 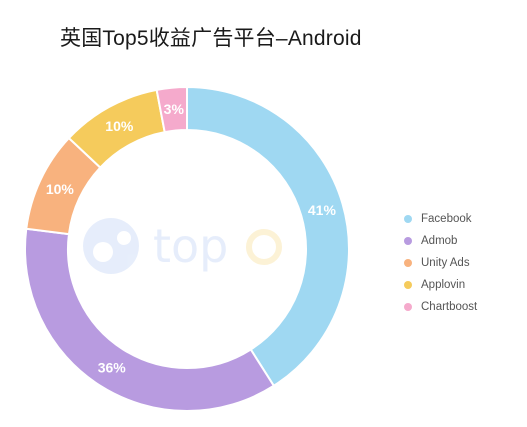 I want to click on legend-label: Chartboost, so click(x=449, y=307).